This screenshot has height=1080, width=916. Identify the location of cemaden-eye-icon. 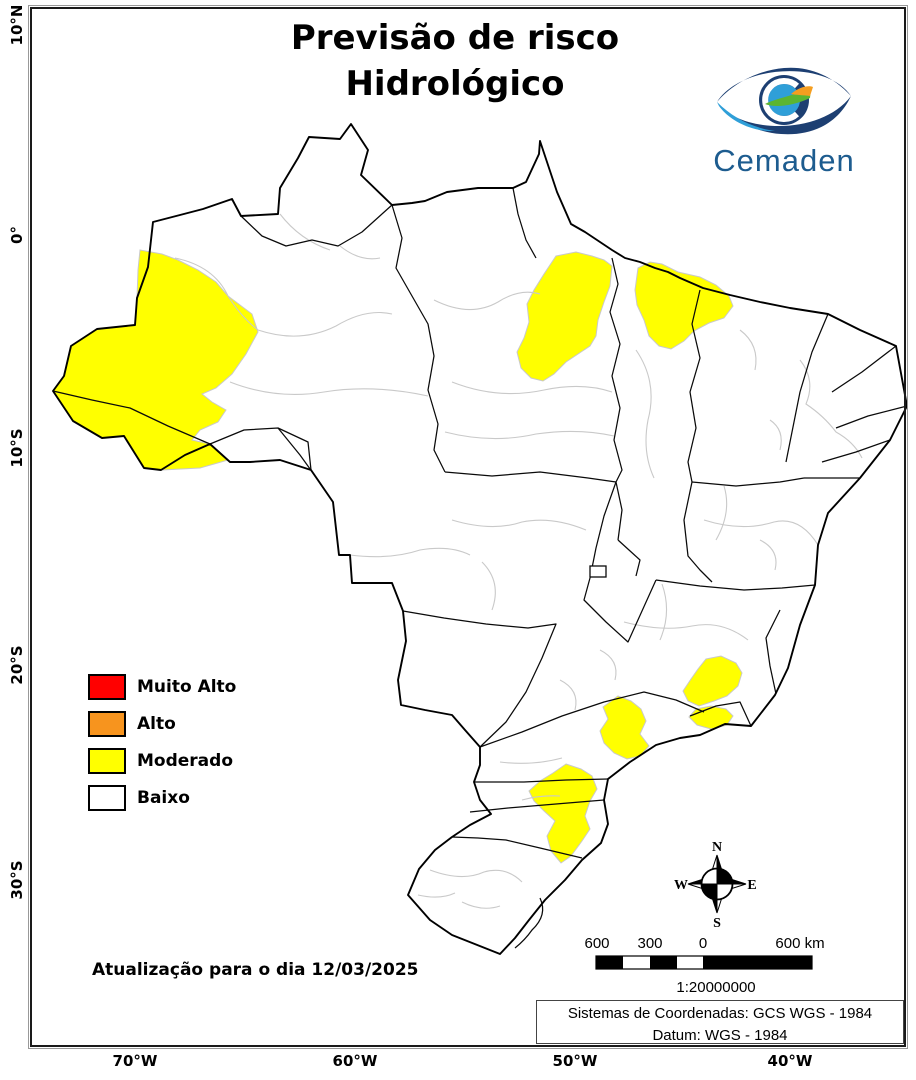
(784, 101).